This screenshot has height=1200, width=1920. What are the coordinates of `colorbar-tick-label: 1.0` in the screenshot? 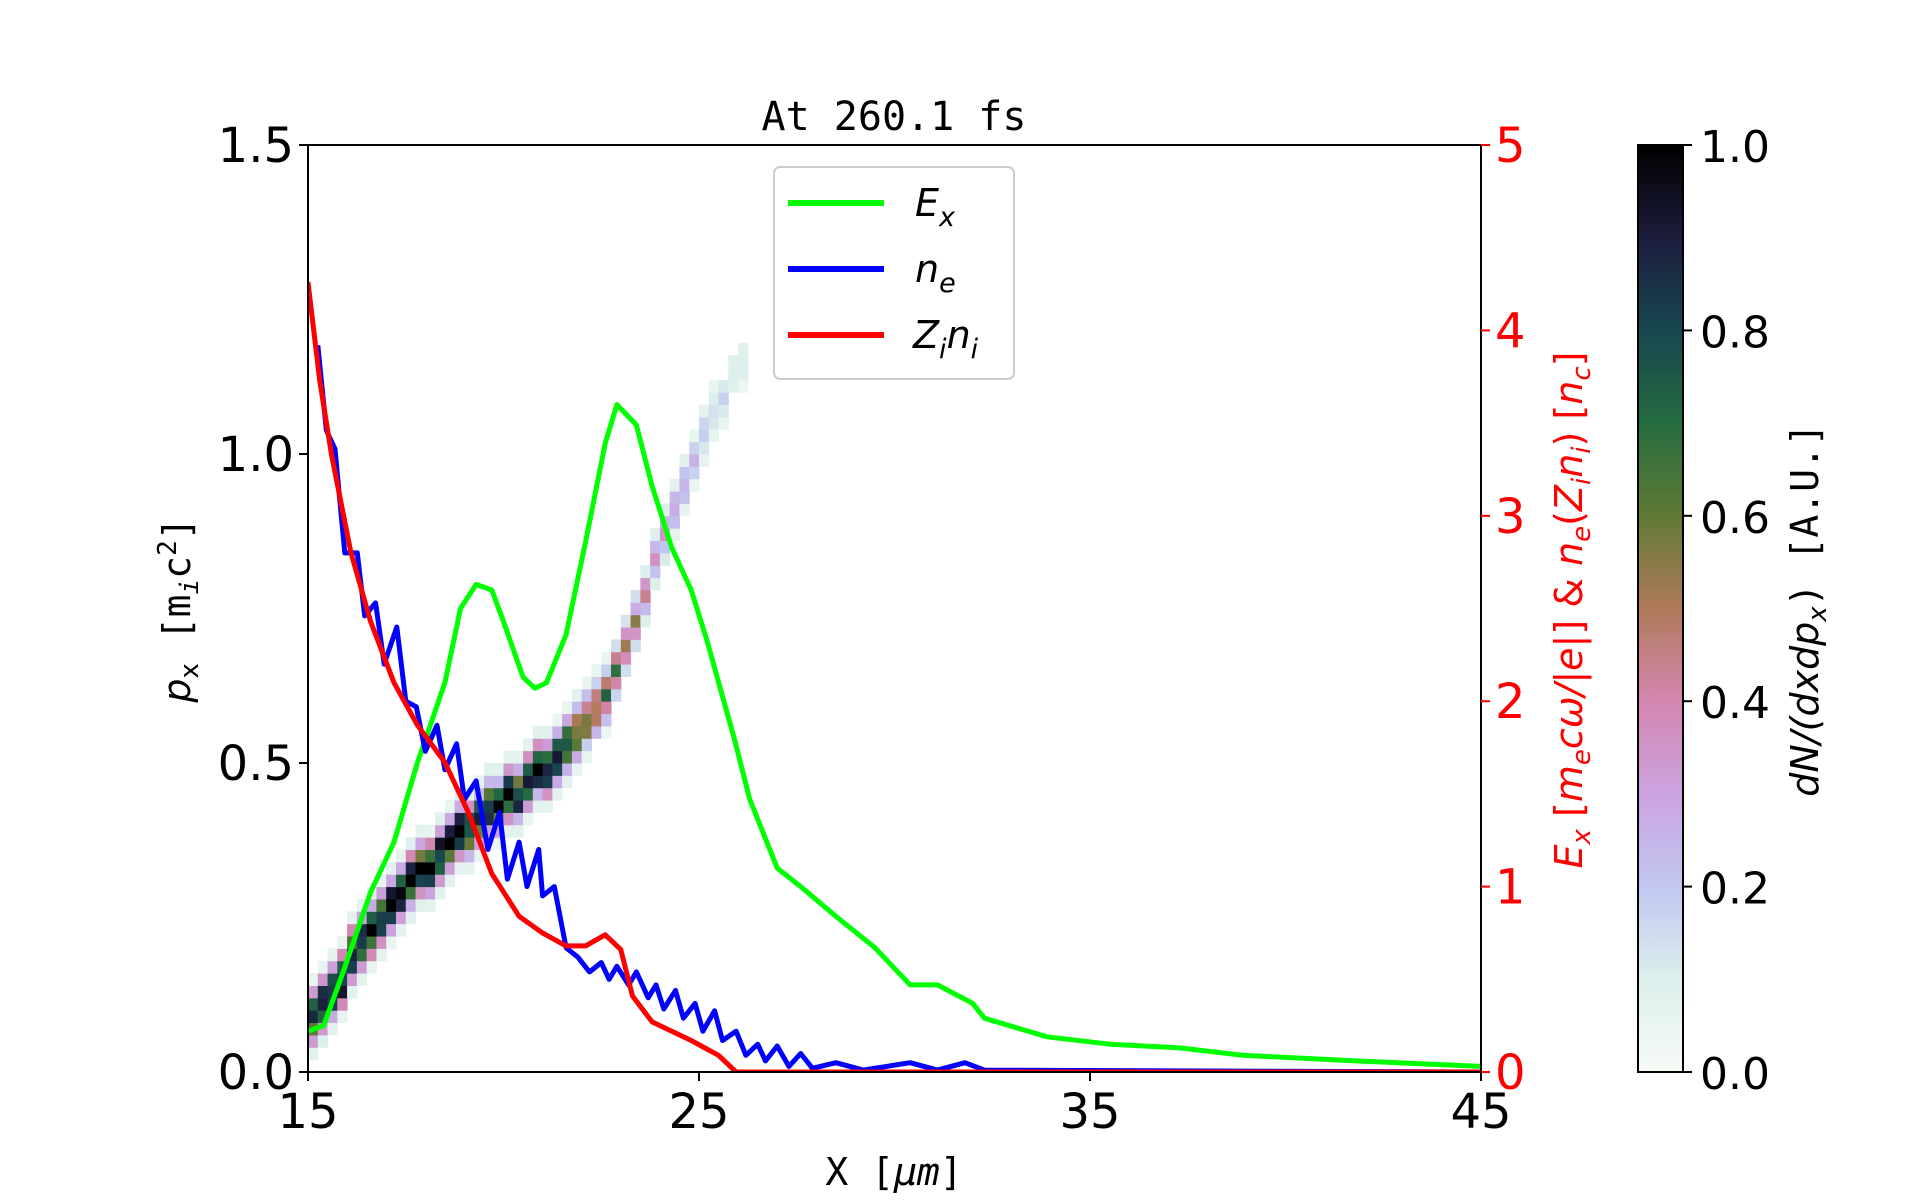 It's located at (1735, 147).